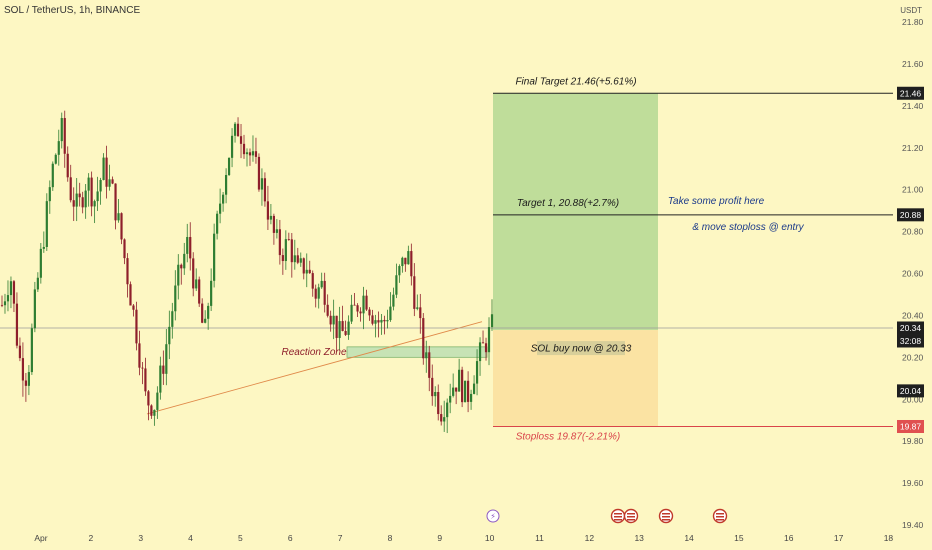  What do you see at coordinates (789, 538) in the screenshot?
I see `x-tick-label: 16` at bounding box center [789, 538].